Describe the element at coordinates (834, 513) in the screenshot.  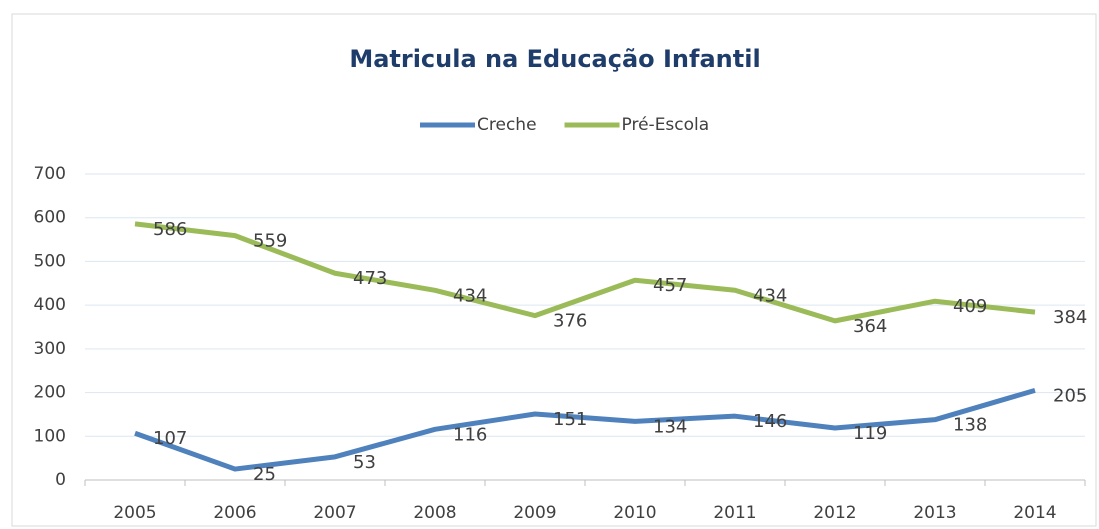
I see `x-tick-label: 2012` at that location.